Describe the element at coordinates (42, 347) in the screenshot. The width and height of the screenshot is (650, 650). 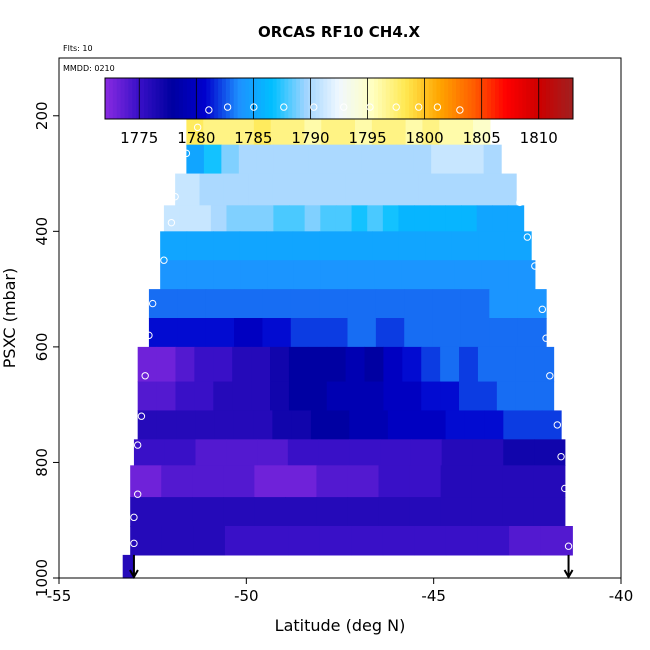
I see `y-tick-label: 600` at that location.